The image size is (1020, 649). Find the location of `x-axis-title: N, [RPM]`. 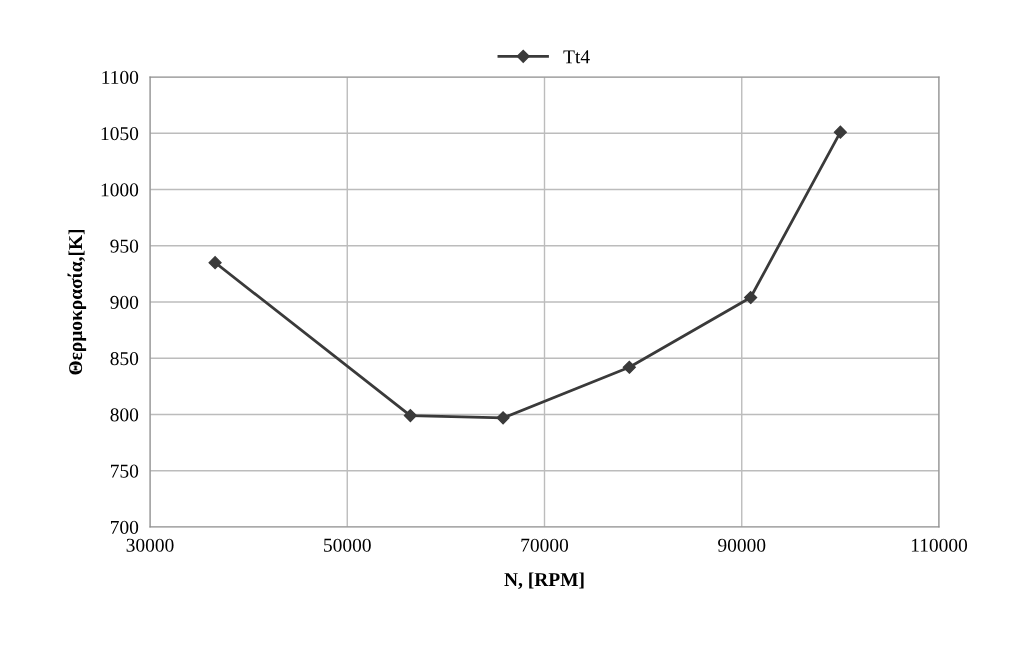

x-axis-title: N, [RPM] is located at coordinates (544, 580).